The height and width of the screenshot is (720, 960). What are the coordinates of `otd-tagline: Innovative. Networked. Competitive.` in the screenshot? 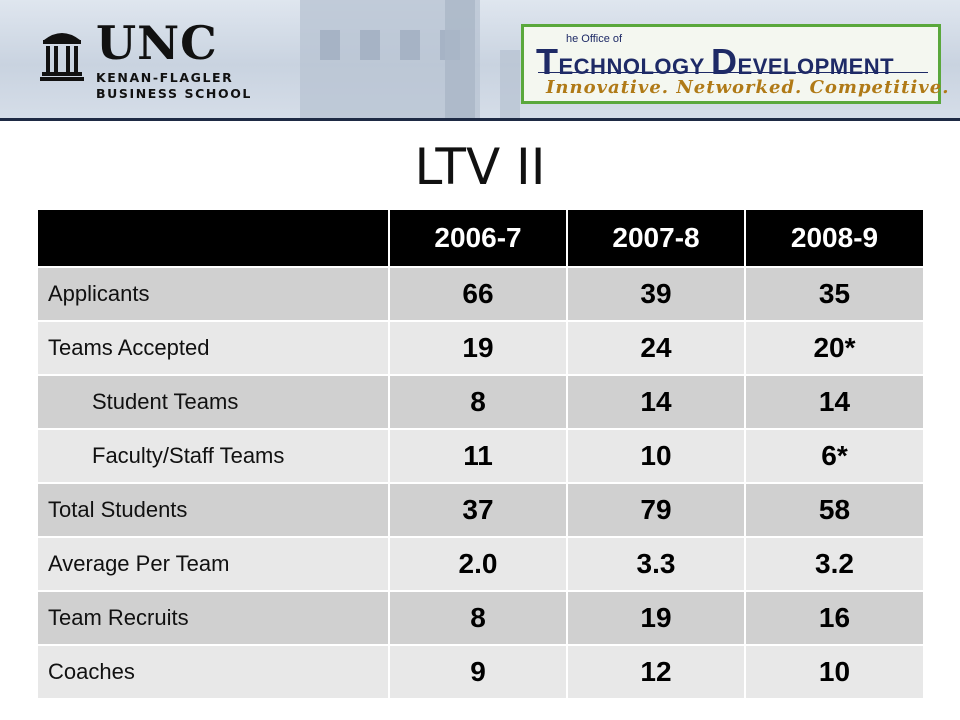 It's located at (748, 87).